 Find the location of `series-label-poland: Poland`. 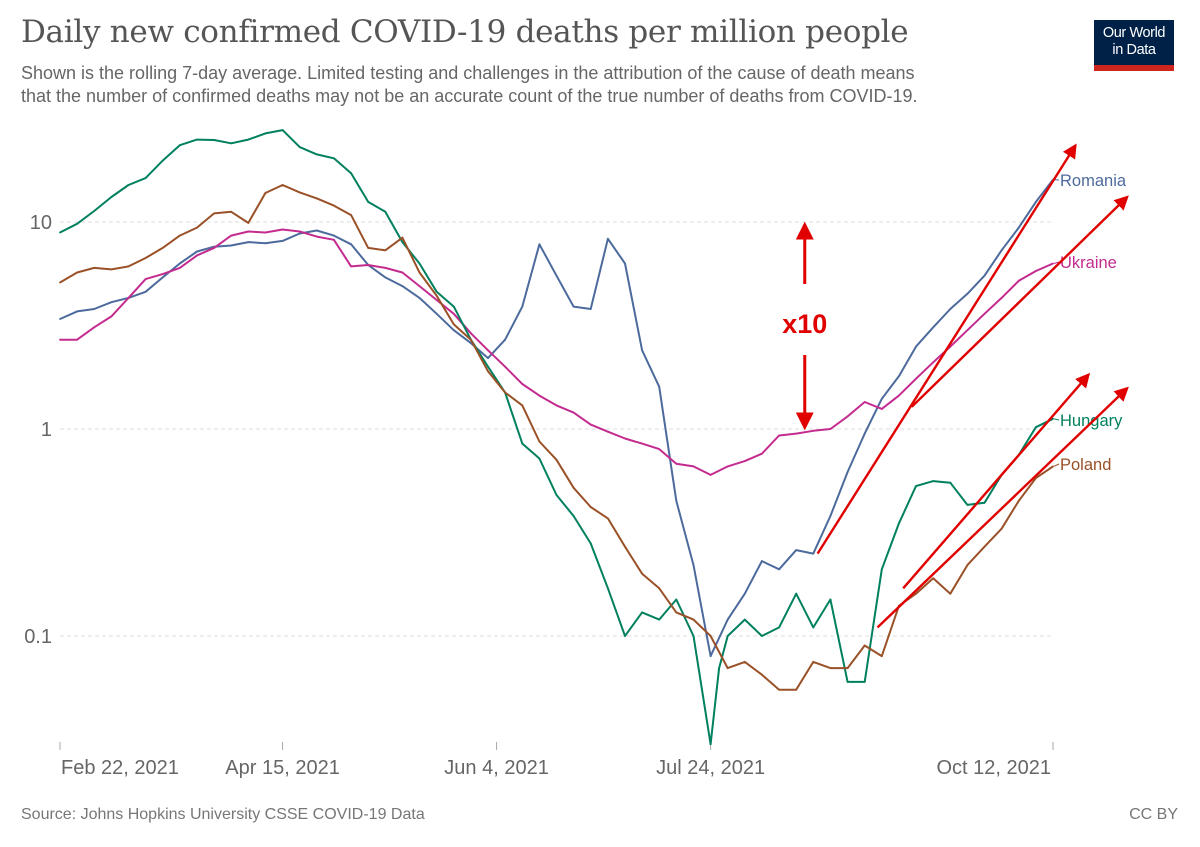

series-label-poland: Poland is located at coordinates (1085, 465).